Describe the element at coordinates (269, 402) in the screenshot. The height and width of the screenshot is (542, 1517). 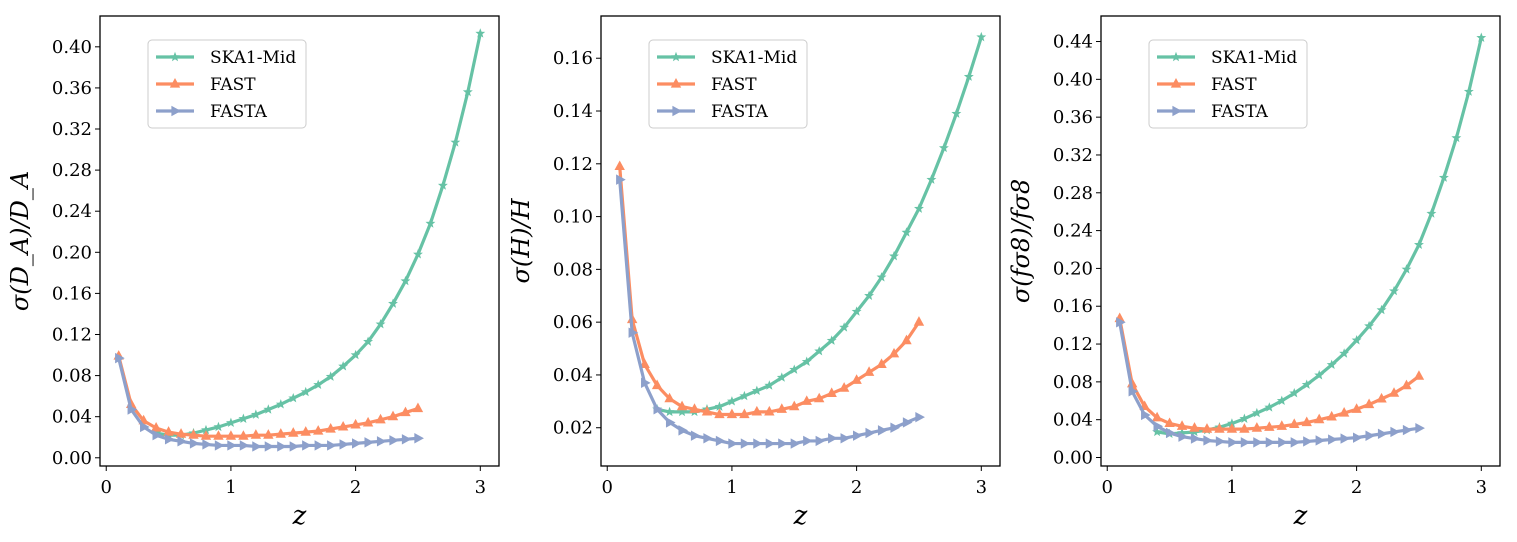
I see `series-fasta` at that location.